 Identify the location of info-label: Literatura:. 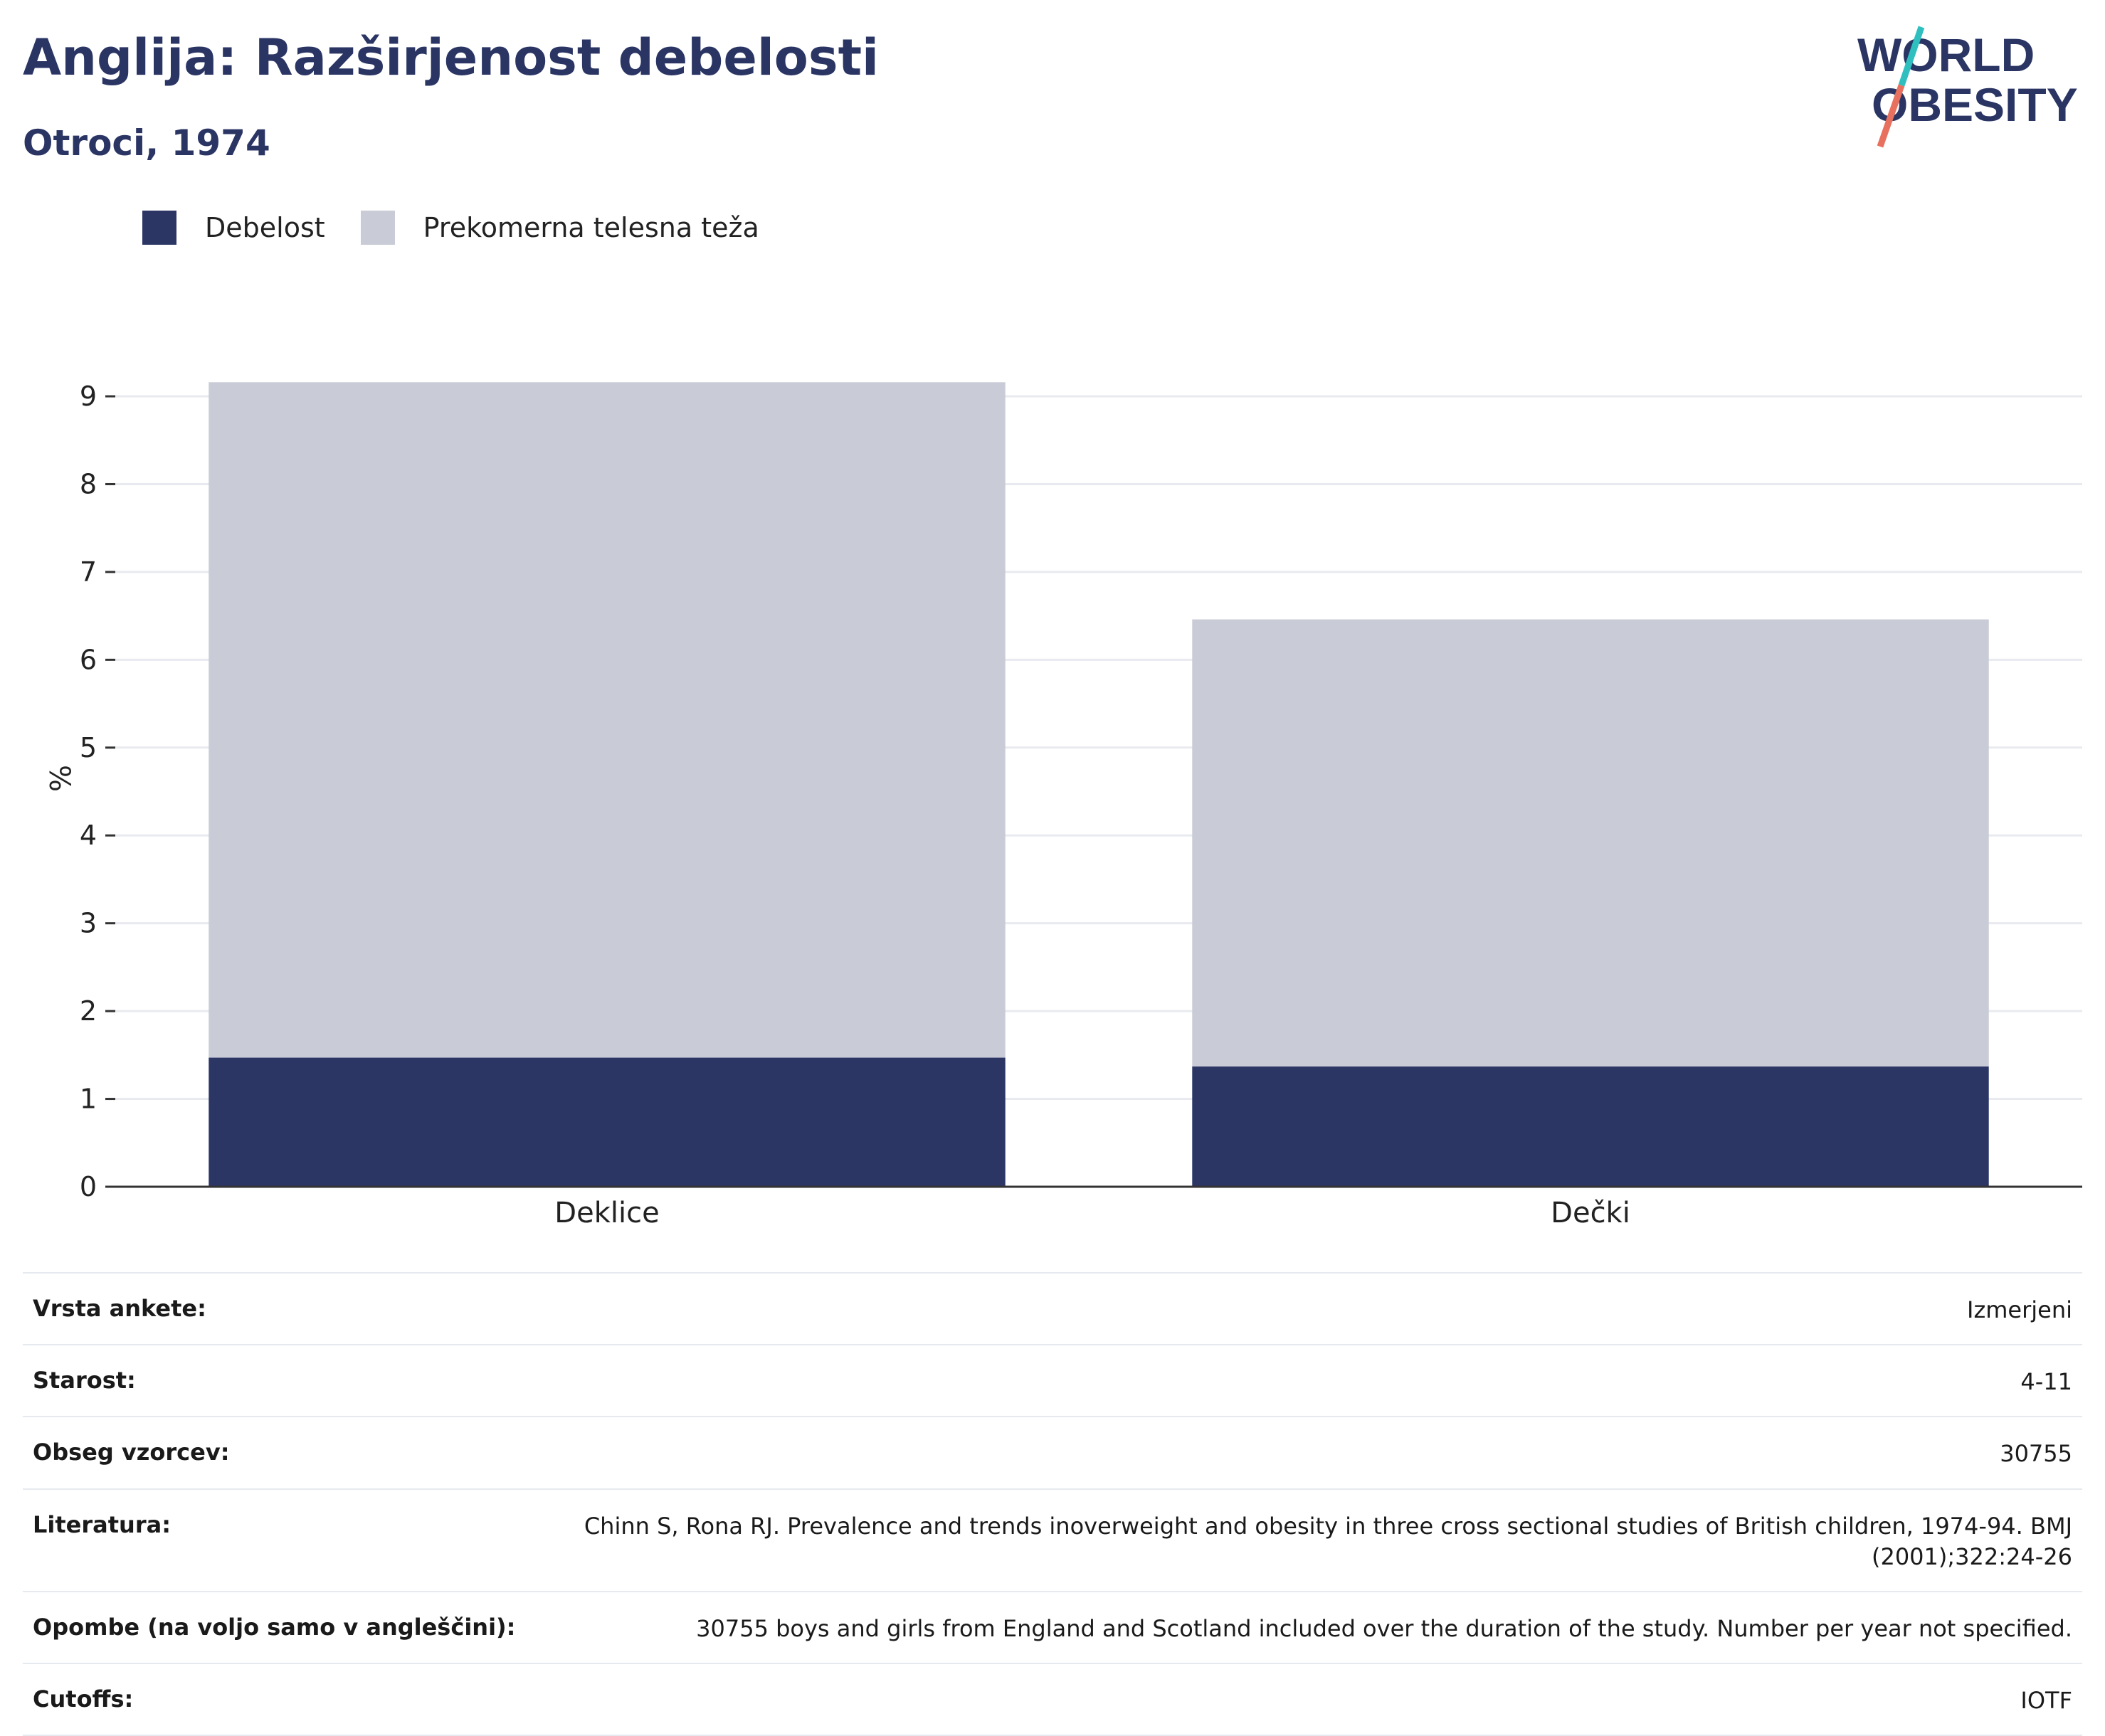
(274, 1540).